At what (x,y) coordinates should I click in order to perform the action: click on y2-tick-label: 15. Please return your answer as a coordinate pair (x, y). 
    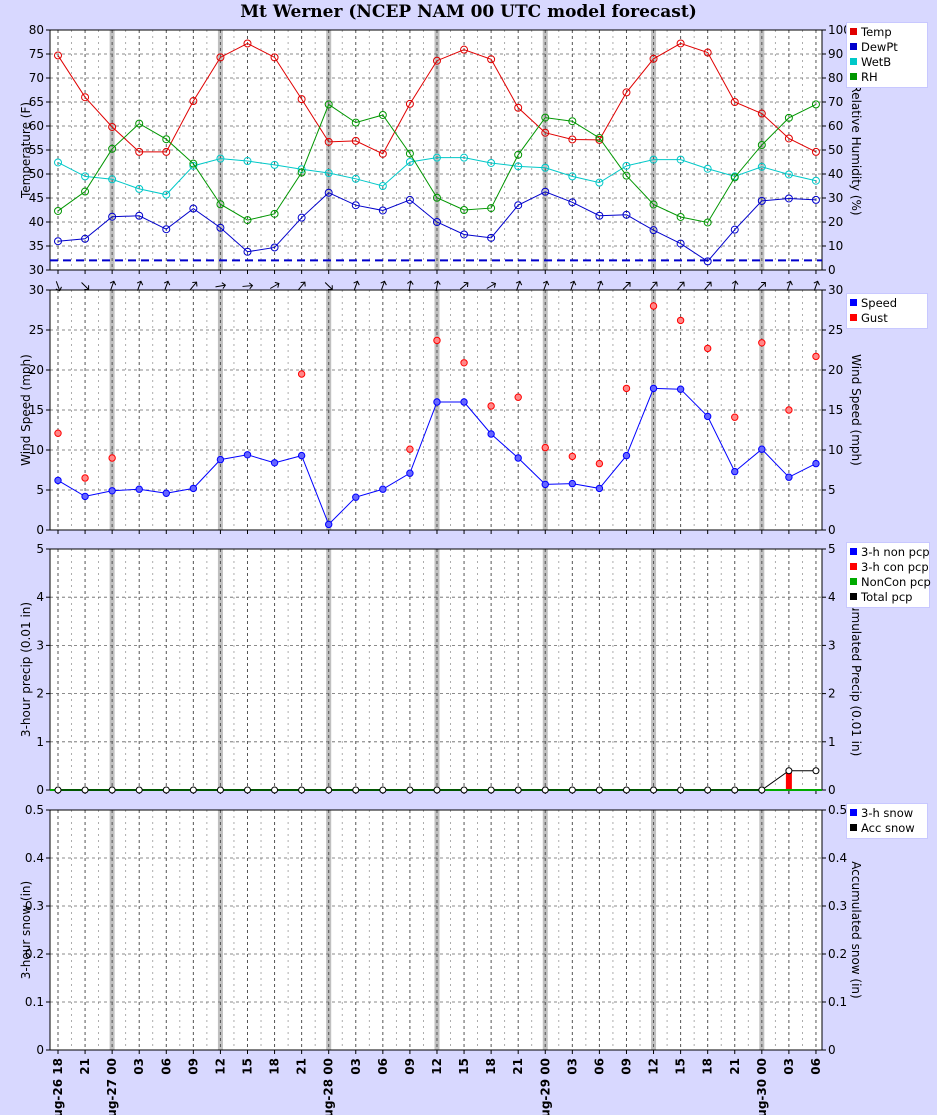
    Looking at the image, I should click on (835, 410).